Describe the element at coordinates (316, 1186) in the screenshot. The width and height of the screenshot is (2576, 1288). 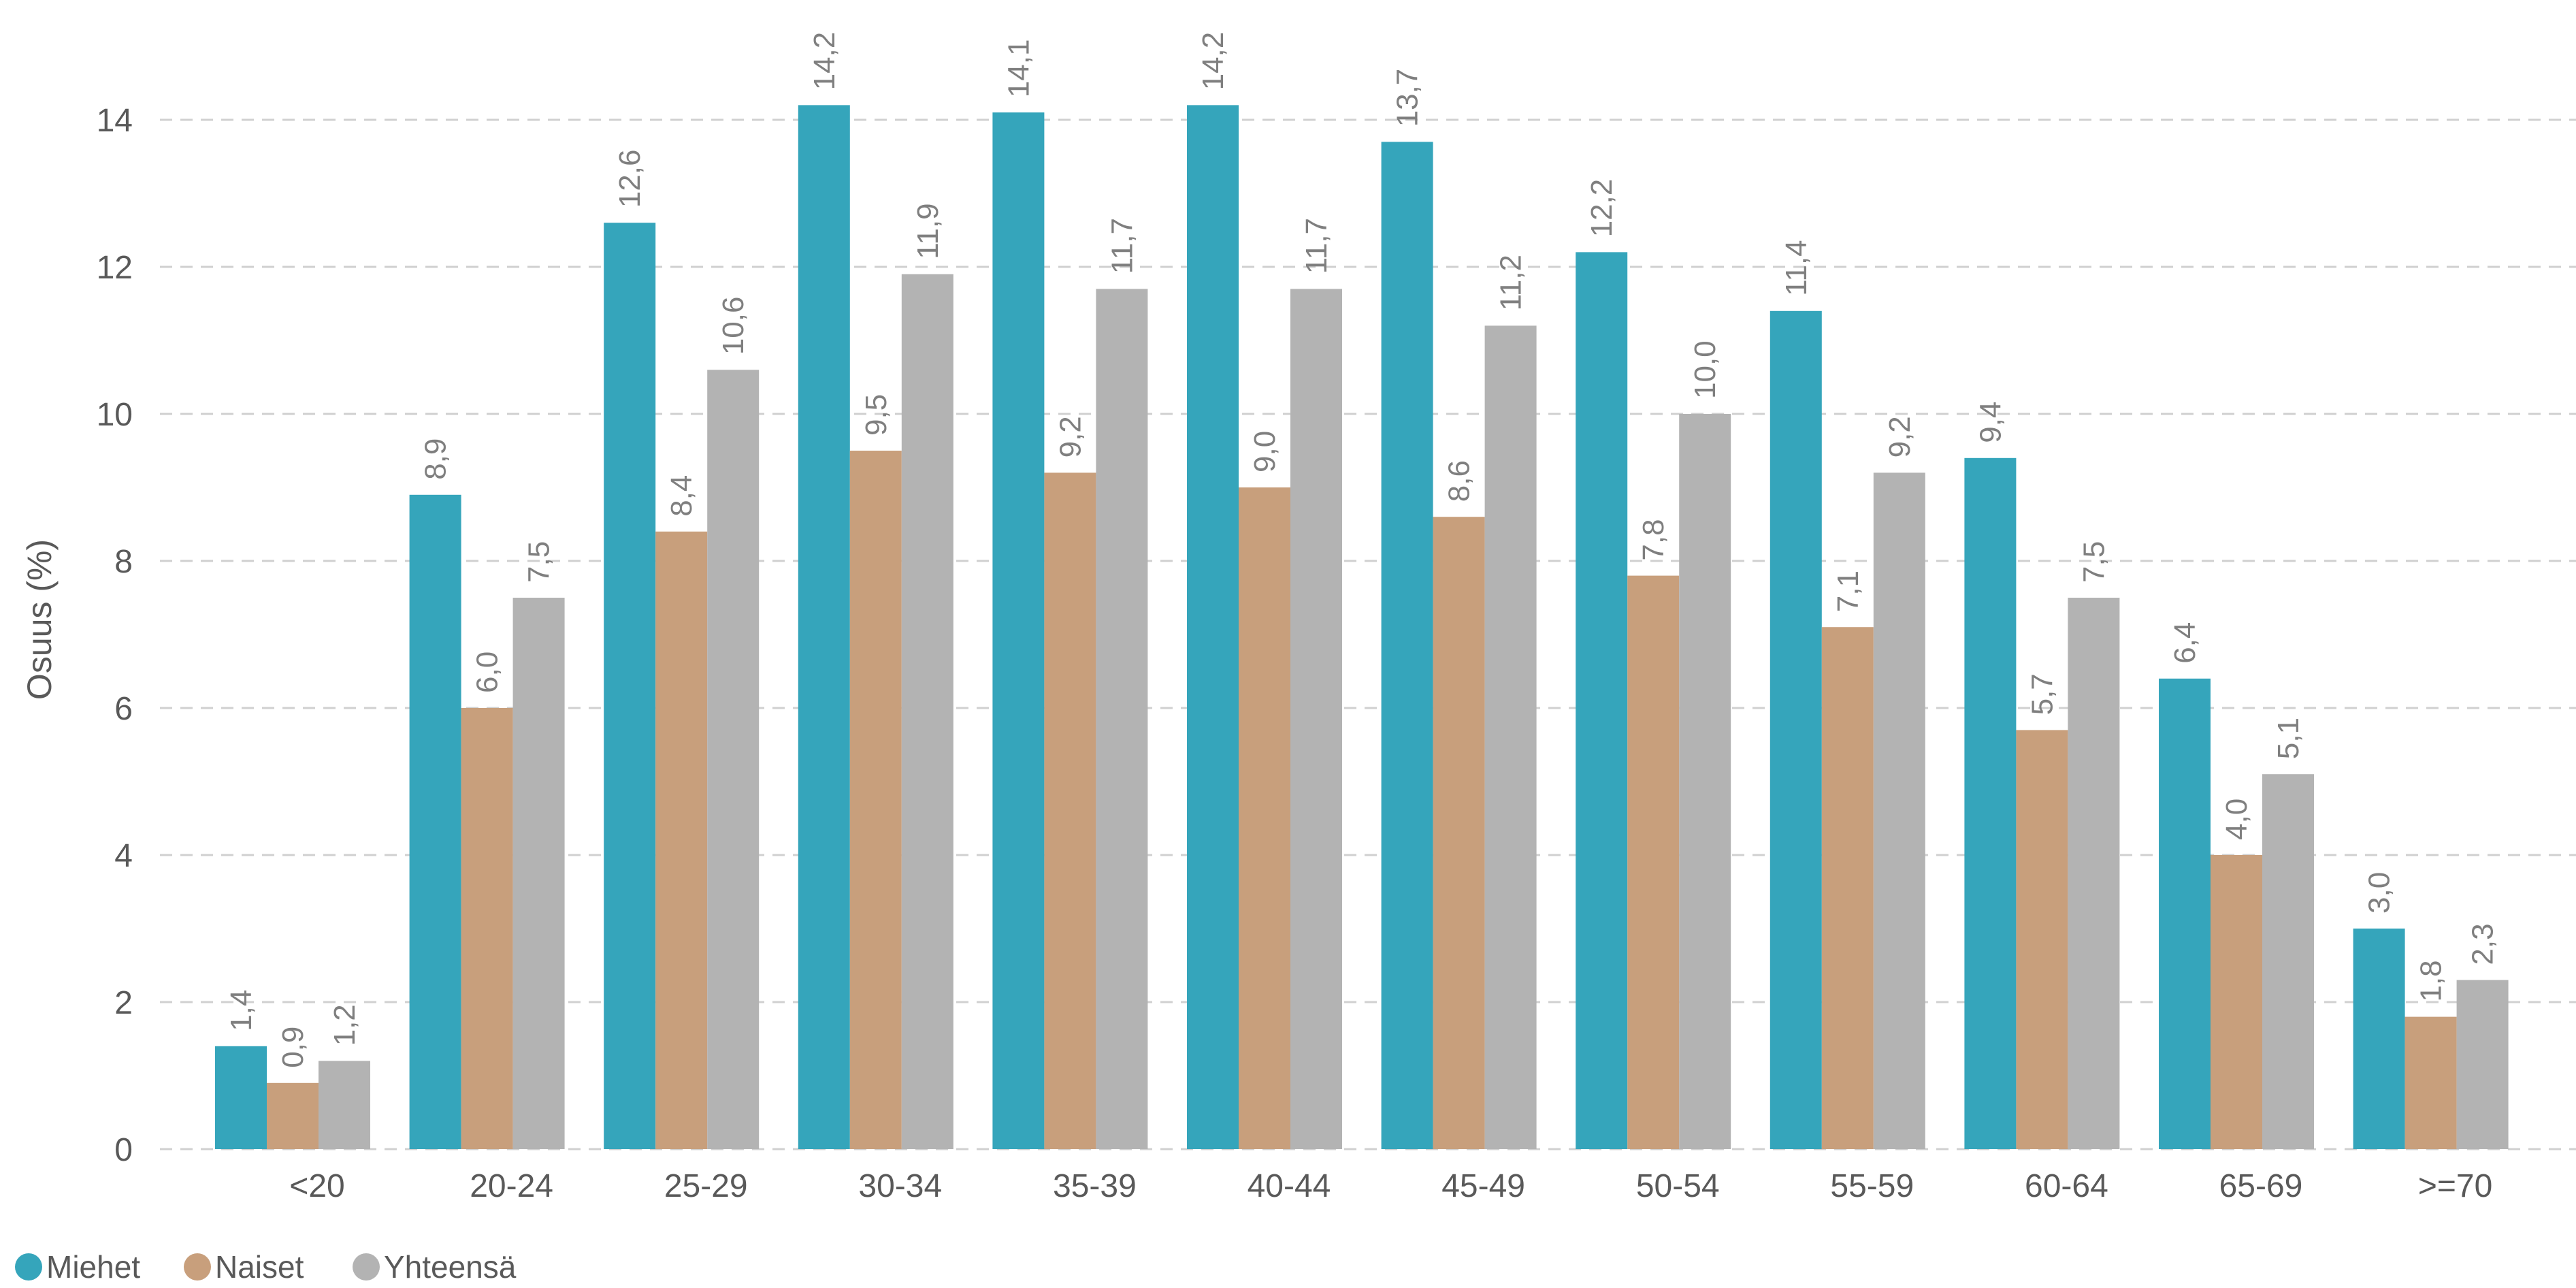
I see `x-tick-label: <20` at that location.